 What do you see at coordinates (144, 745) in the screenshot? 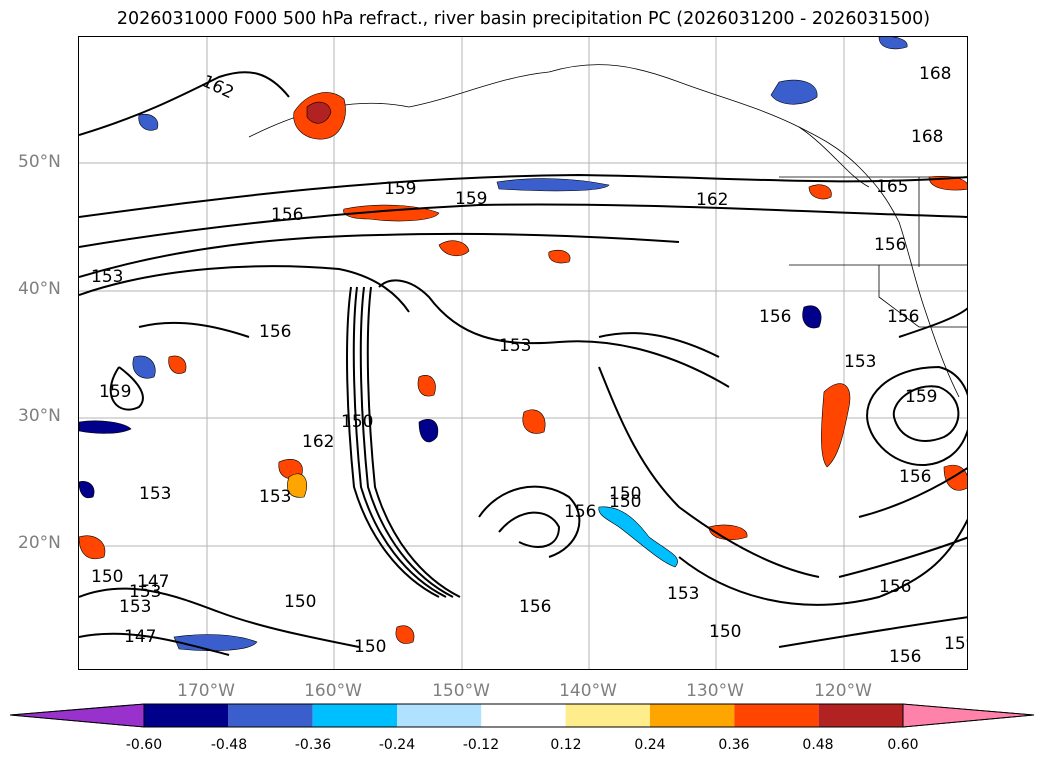
I see `colorbar-tick: -0.60` at bounding box center [144, 745].